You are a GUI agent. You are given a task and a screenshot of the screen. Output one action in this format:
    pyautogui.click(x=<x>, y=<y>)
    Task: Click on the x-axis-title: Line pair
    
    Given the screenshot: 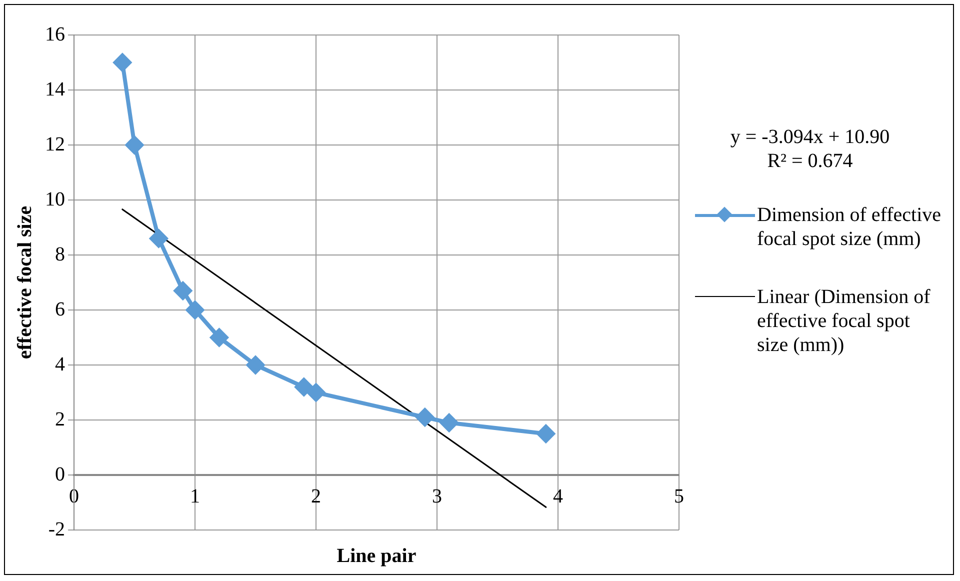 What is the action you would take?
    pyautogui.click(x=376, y=556)
    